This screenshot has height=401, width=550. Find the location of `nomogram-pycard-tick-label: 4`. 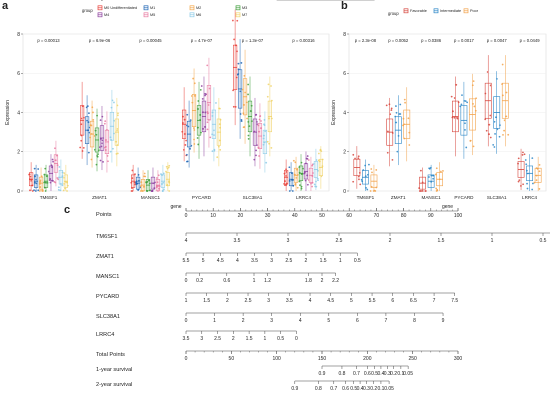

nomogram-pycard-tick-label: 4 is located at coordinates (310, 301).